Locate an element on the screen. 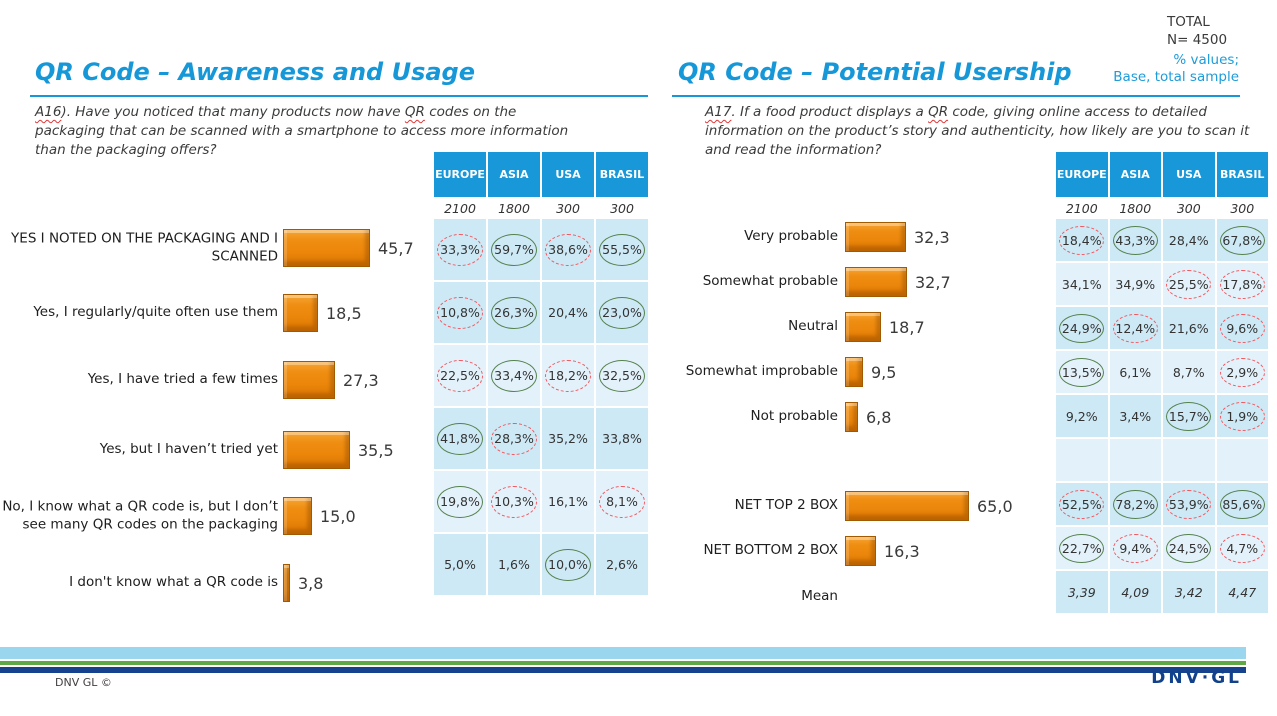  value-text: 34,1% is located at coordinates (1081, 284).